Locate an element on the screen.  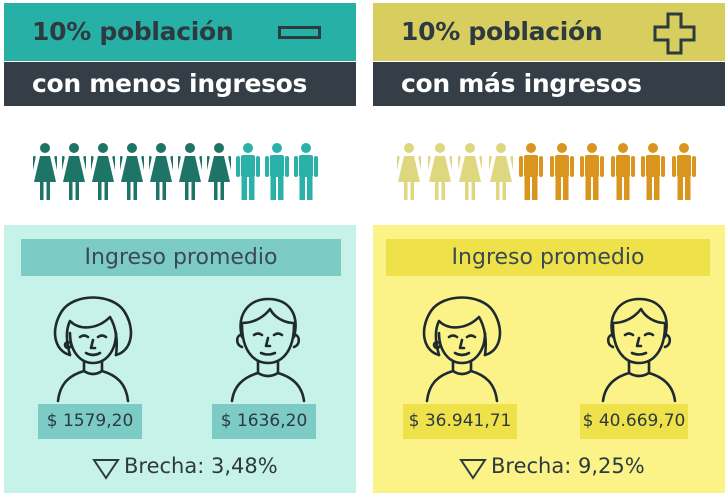
woman-amount: $ 36.941,71 is located at coordinates (460, 421).